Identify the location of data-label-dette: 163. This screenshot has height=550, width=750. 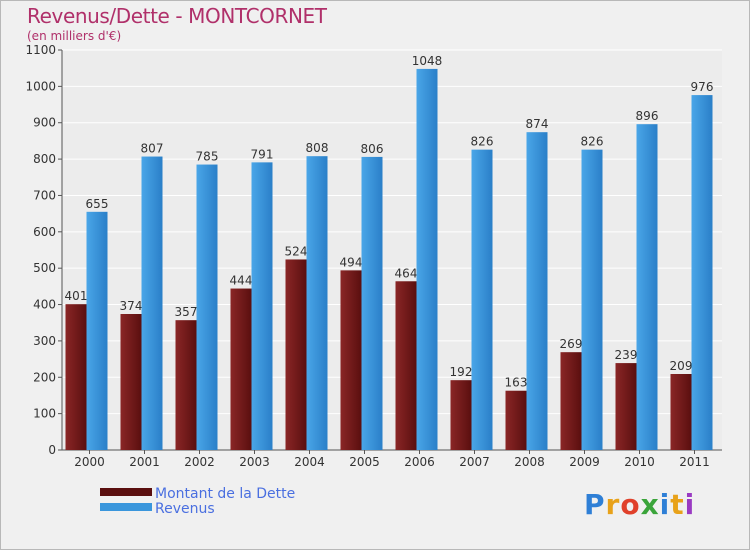
(516, 383).